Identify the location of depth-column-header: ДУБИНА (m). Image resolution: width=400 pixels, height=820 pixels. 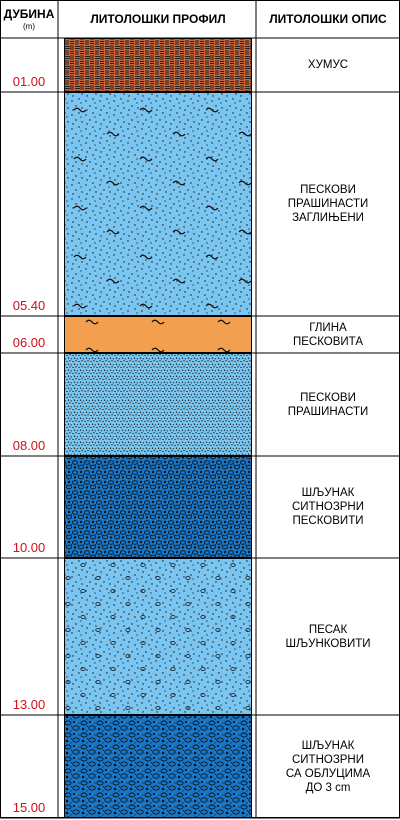
(29, 19).